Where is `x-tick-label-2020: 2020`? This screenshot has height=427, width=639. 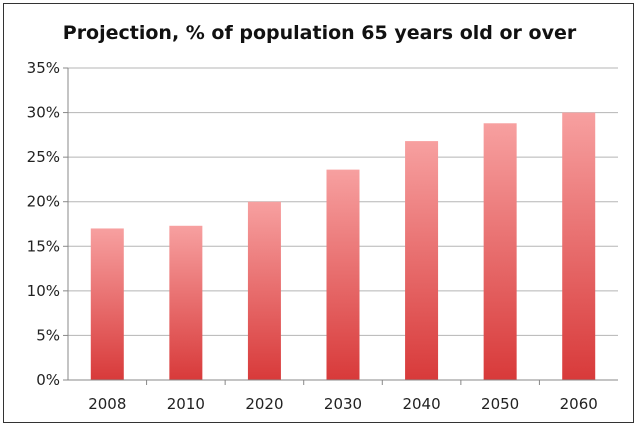 x-tick-label-2020: 2020 is located at coordinates (264, 404).